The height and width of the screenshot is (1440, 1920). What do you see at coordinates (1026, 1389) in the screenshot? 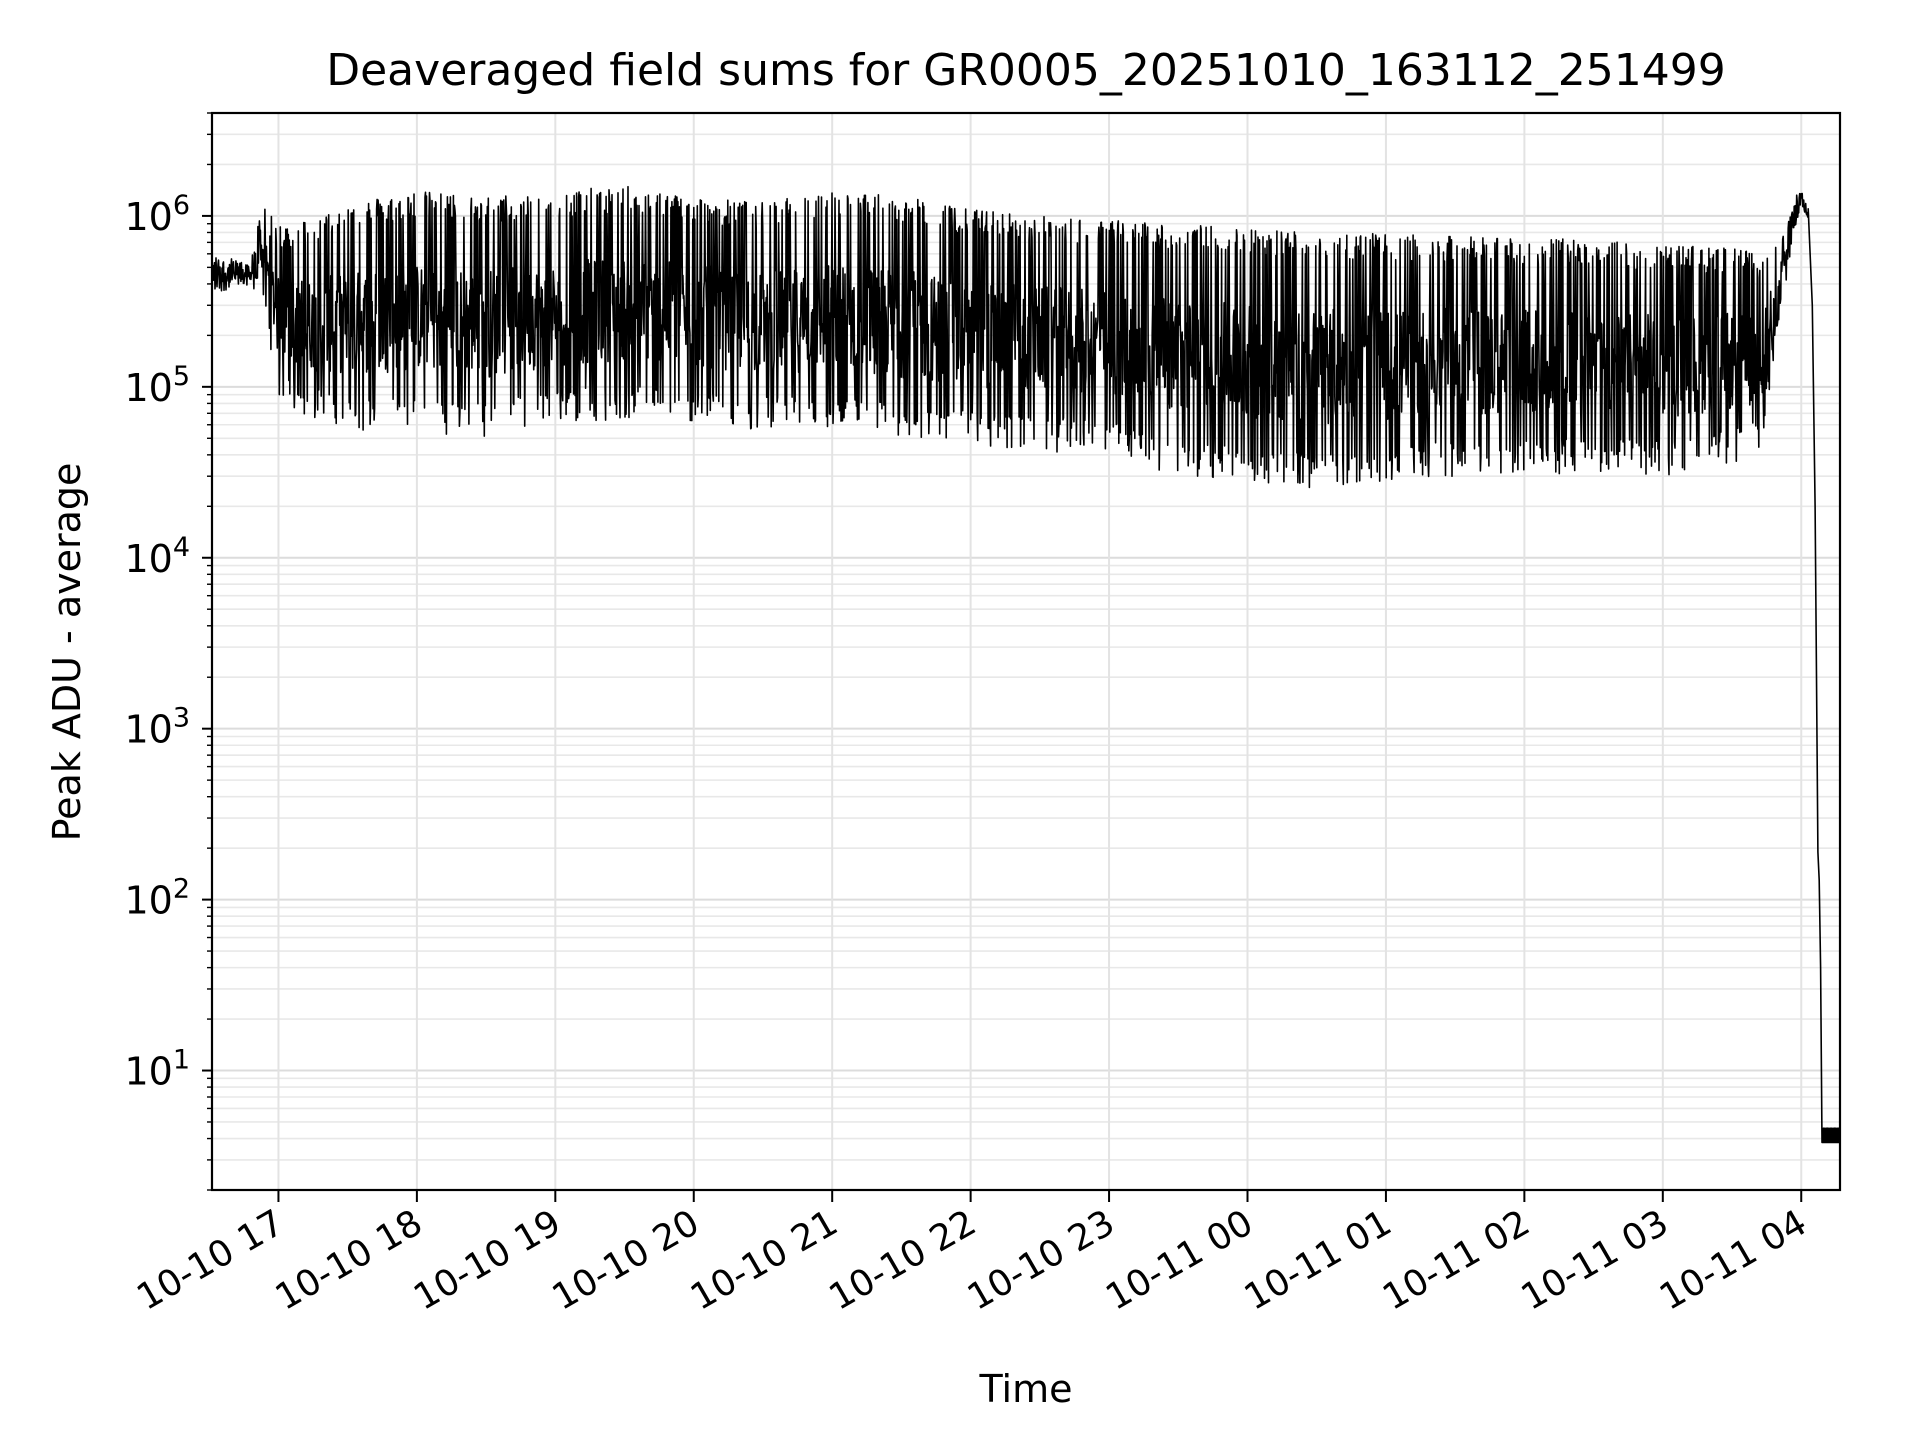
I see `x-axis-label: Time` at bounding box center [1026, 1389].